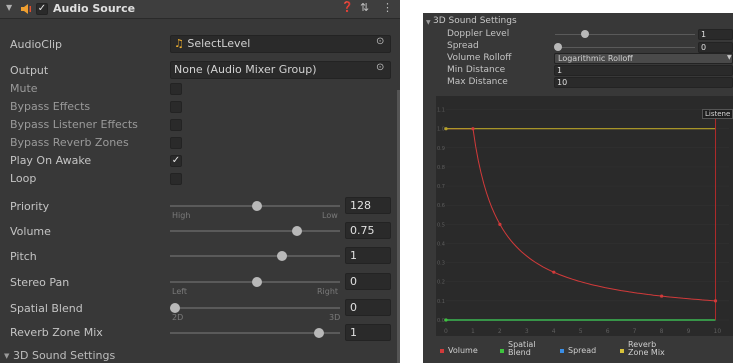 This screenshot has width=733, height=363. What do you see at coordinates (441, 321) in the screenshot?
I see `y-tick-label: 0.0` at bounding box center [441, 321].